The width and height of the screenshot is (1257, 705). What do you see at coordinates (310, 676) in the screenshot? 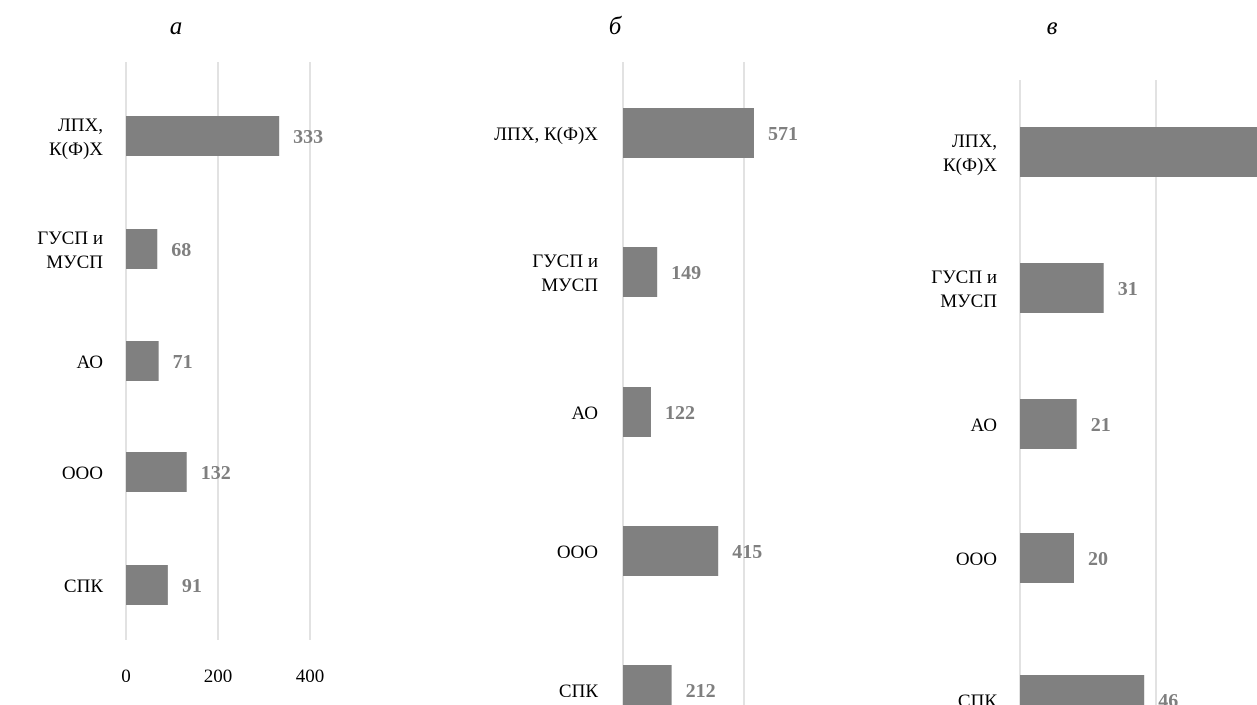
I see `panel-1-tick-label-3: 400` at bounding box center [310, 676].